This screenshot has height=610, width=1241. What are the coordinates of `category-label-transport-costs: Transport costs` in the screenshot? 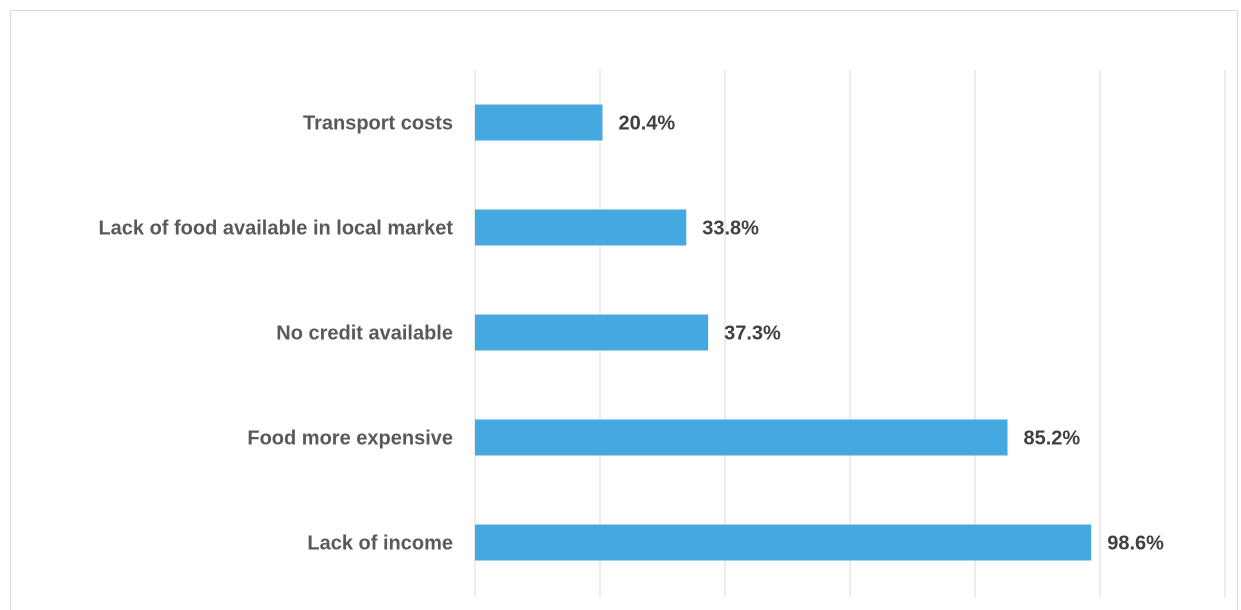 It's located at (378, 124).